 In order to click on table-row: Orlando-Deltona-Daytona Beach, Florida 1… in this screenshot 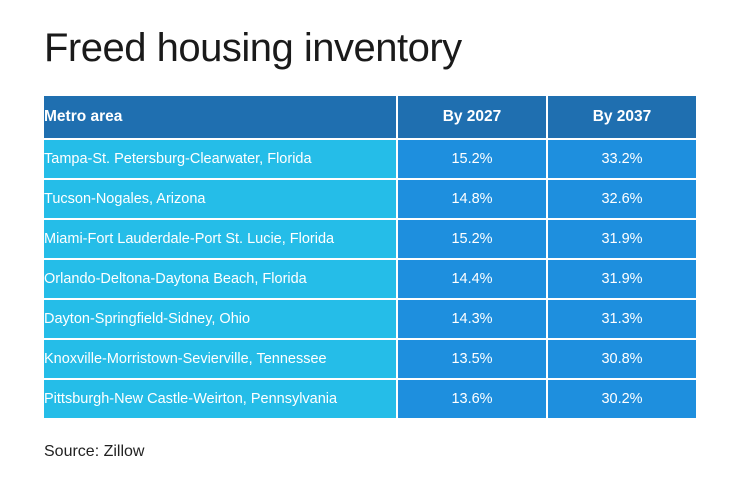, I will do `click(370, 279)`.